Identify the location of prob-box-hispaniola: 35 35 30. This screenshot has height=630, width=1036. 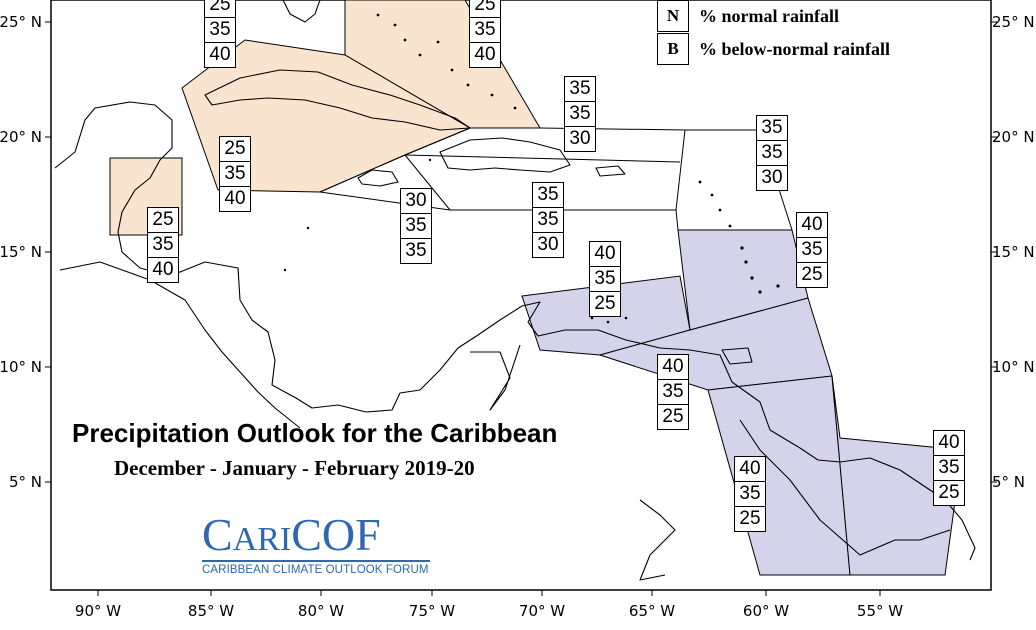
(548, 220).